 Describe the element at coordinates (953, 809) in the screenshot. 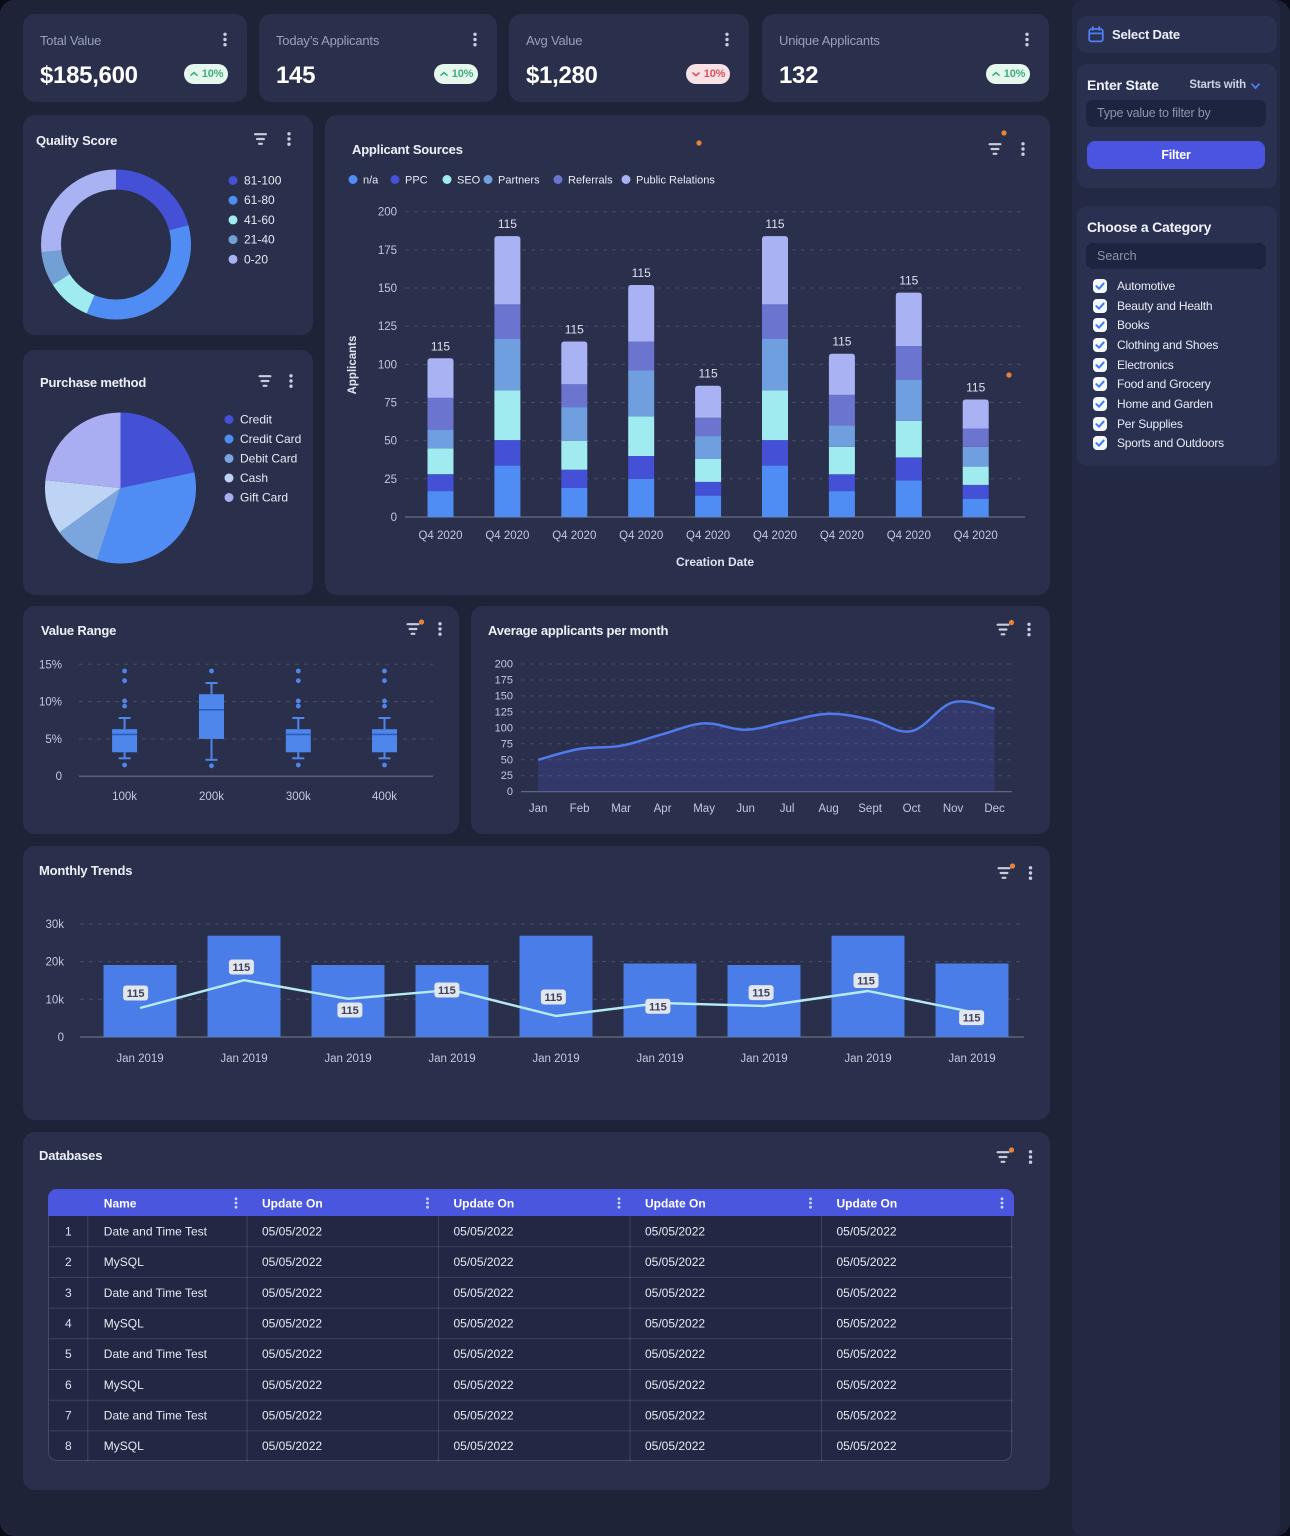

I see `svg-text: Nov` at that location.